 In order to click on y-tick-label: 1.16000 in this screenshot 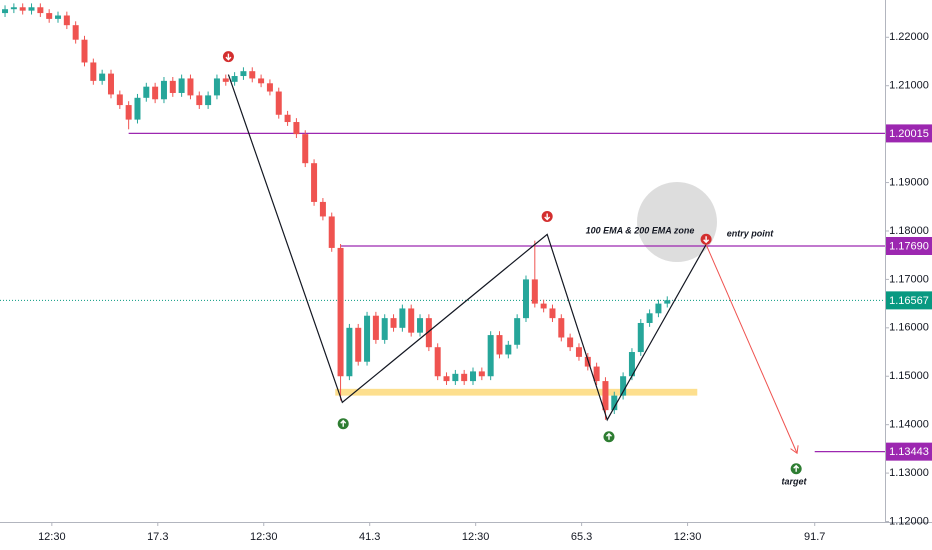, I will do `click(909, 328)`.